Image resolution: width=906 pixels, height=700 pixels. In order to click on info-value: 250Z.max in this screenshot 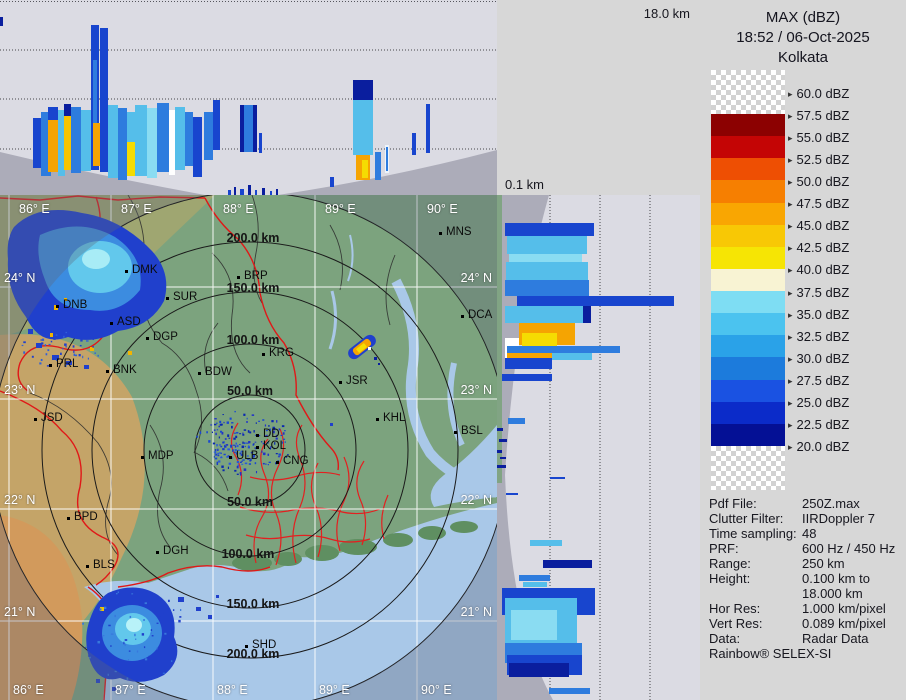, I will do `click(831, 503)`.